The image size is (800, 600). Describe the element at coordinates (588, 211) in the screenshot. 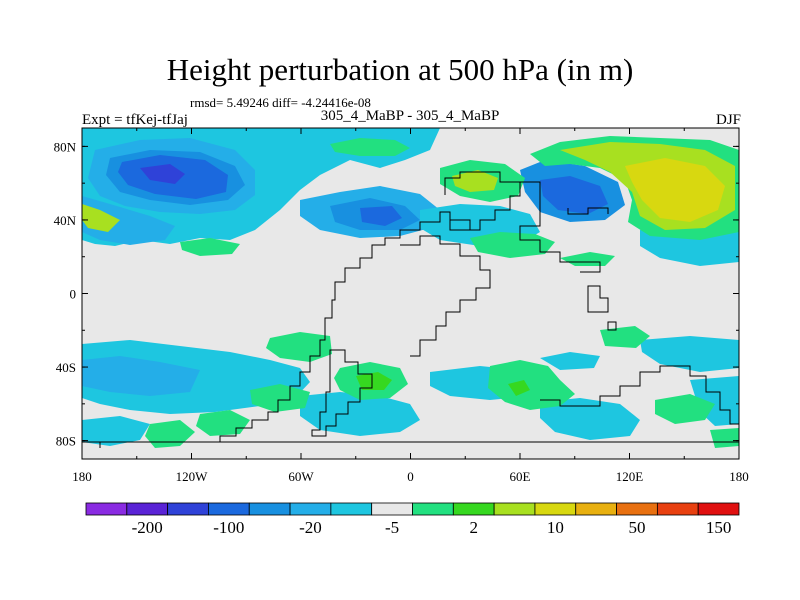

I see `coastline-eastern-islands` at that location.